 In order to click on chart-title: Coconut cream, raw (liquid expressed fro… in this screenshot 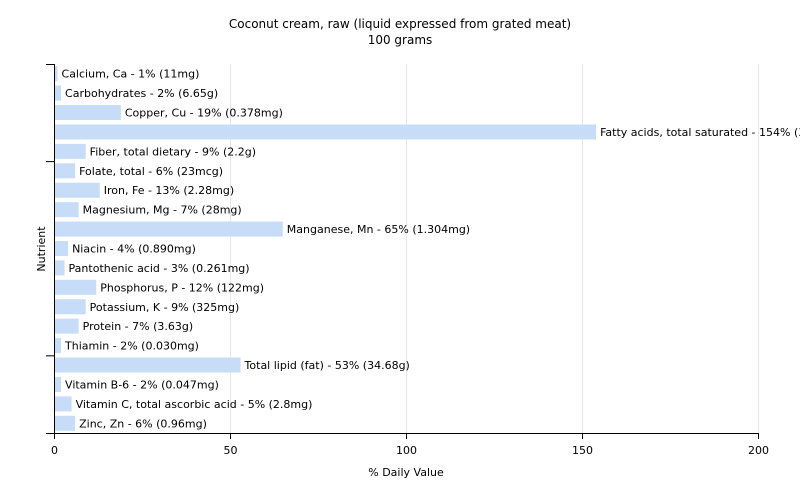, I will do `click(400, 24)`.